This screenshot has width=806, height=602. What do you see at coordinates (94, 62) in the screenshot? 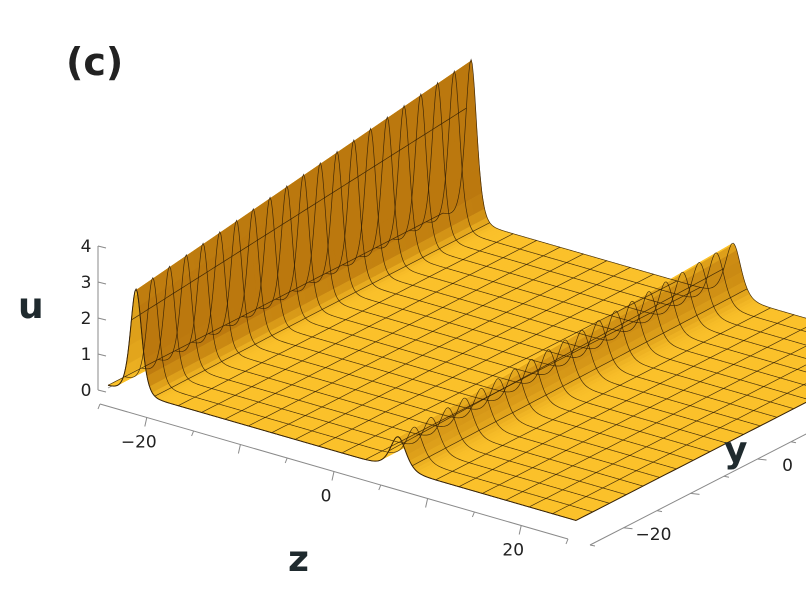
I see `panel-label: (c)` at bounding box center [94, 62].